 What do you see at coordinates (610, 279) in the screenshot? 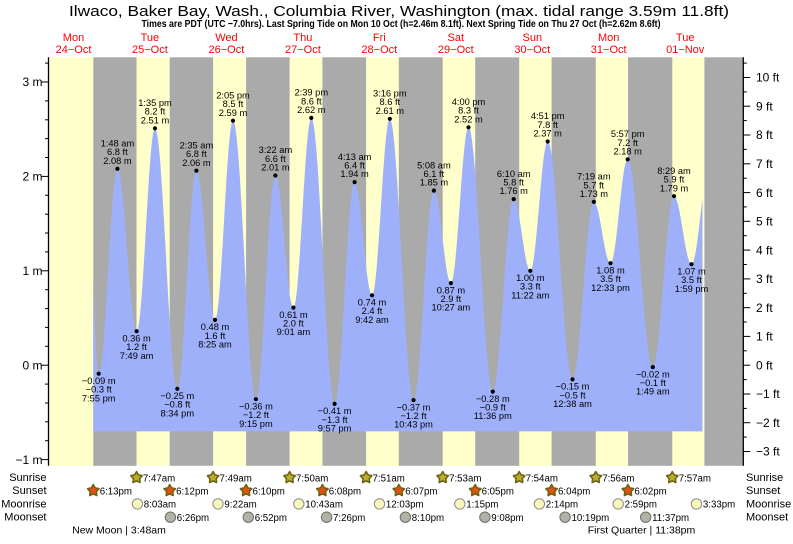
I see `svg-text: 3.5 ft` at bounding box center [610, 279].